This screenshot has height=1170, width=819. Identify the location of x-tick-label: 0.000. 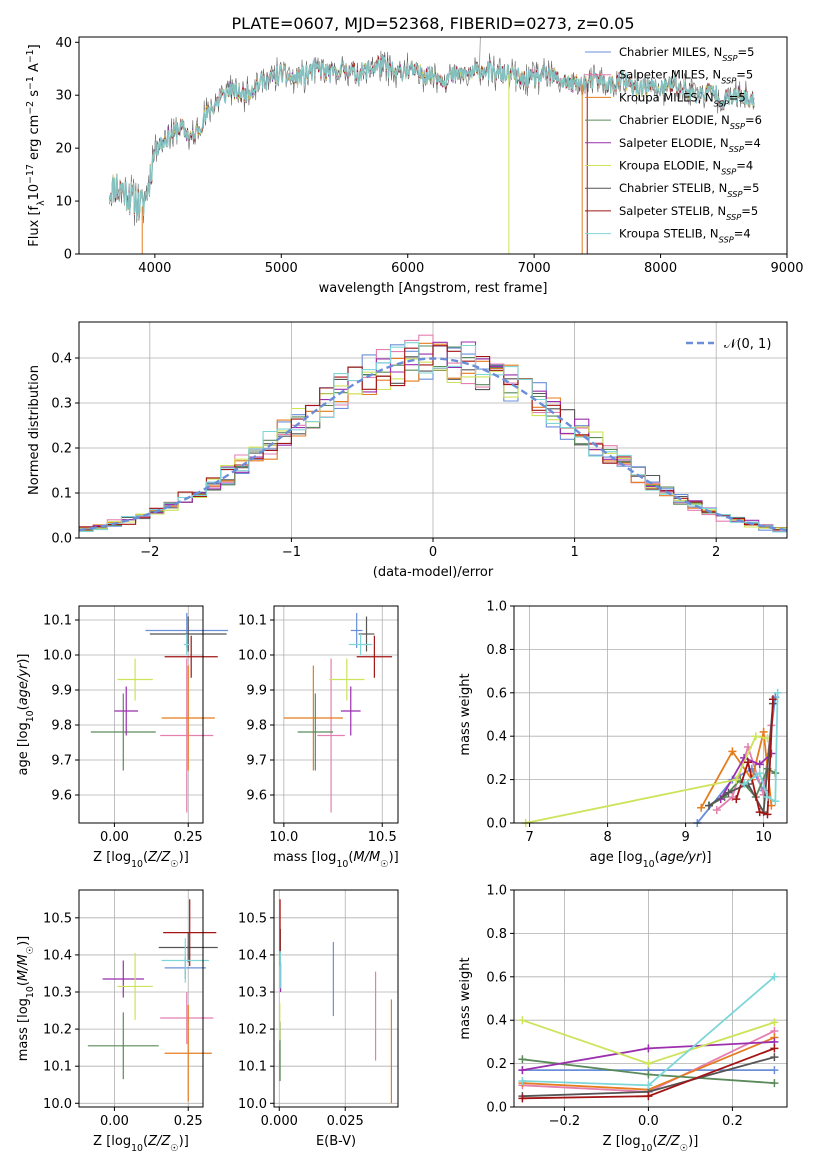
(279, 1121).